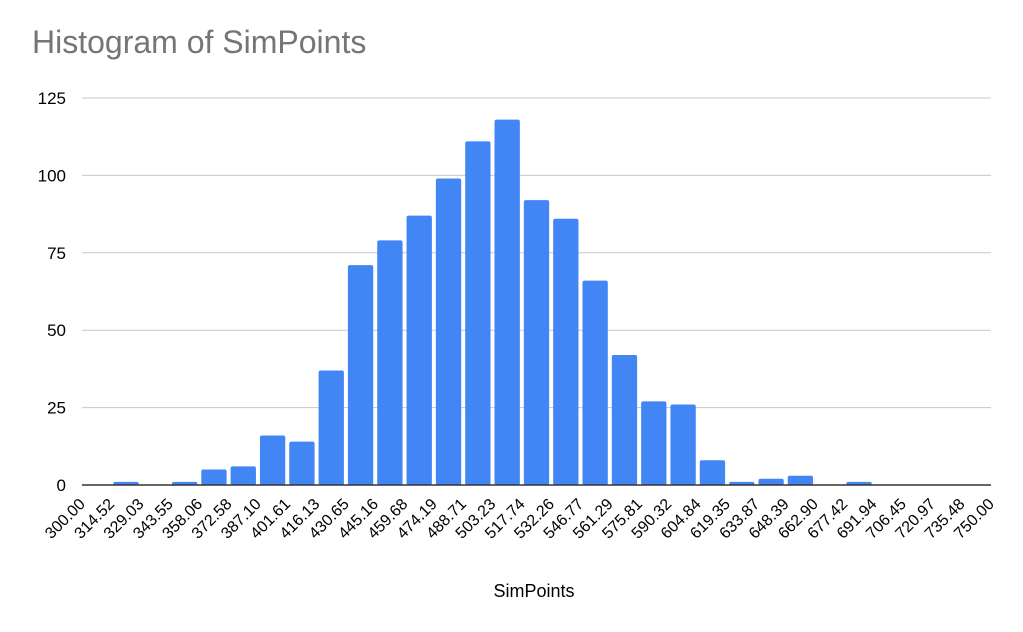  Describe the element at coordinates (56, 408) in the screenshot. I see `y-tick-label: 25` at that location.